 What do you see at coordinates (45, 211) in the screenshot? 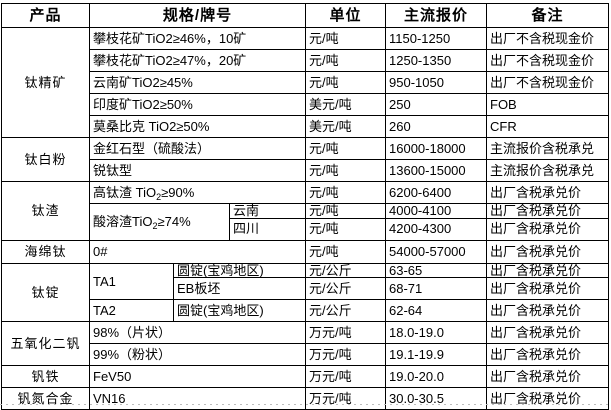
I see `product-cell-titanium-slag: 钛渣` at bounding box center [45, 211].